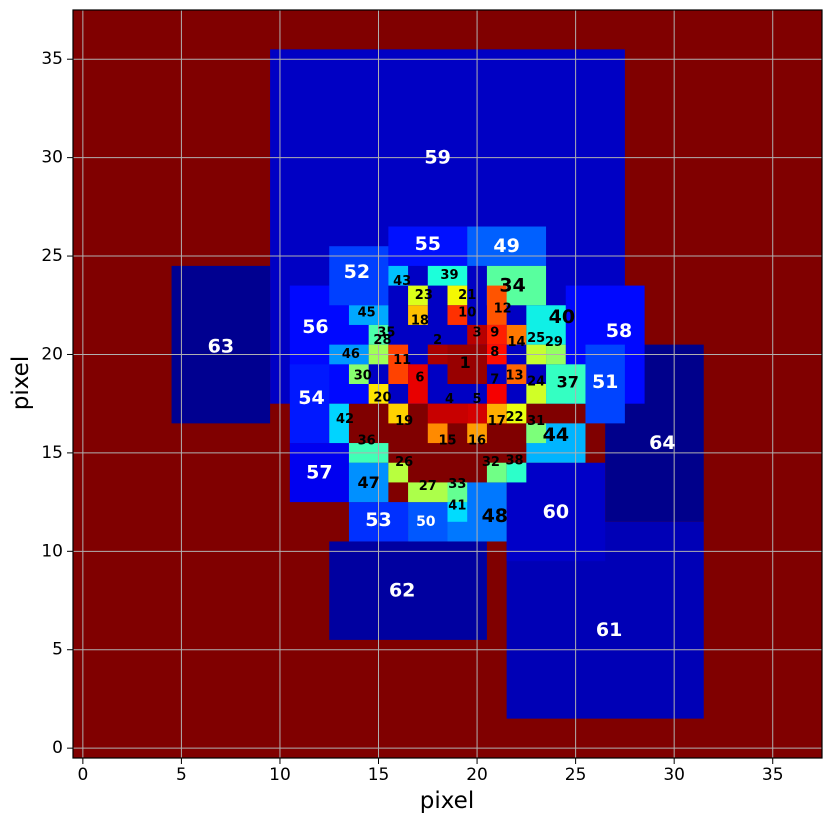 The height and width of the screenshot is (825, 831). Describe the element at coordinates (420, 321) in the screenshot. I see `bin-label-18: 18` at that location.